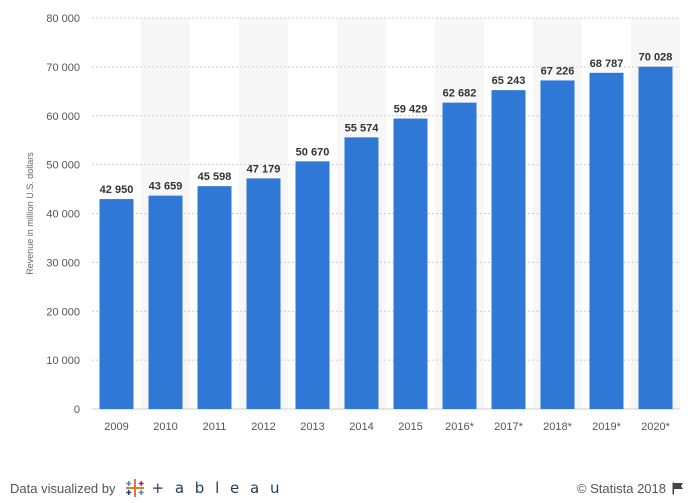  I want to click on x-tick-label: 2018*, so click(557, 427).